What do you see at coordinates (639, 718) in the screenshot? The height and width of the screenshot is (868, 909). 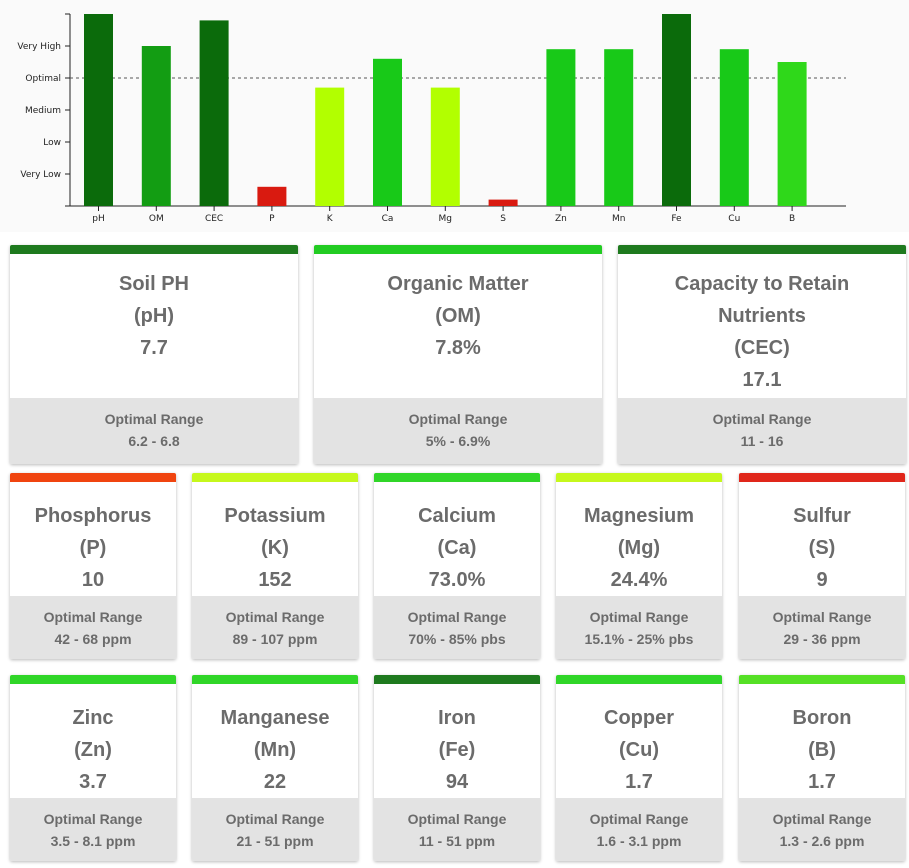 I see `card-title: Copper` at bounding box center [639, 718].